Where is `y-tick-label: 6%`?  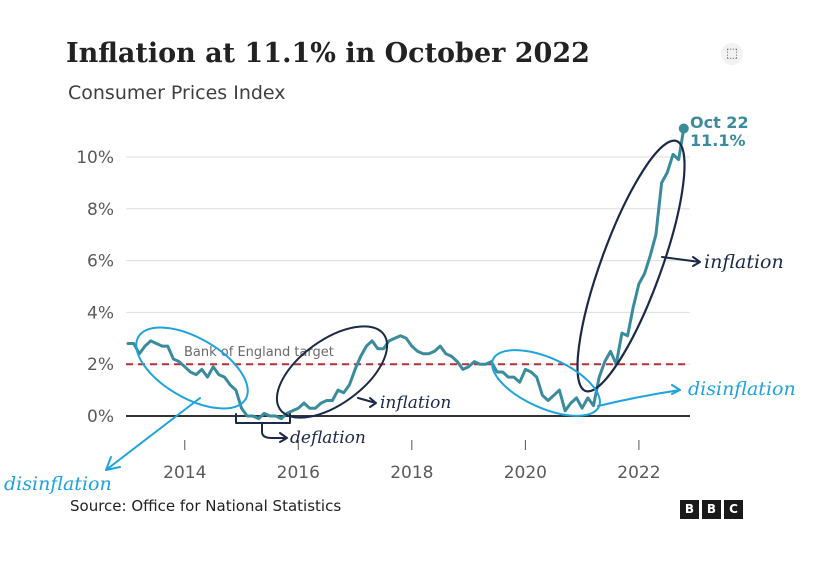 y-tick-label: 6% is located at coordinates (100, 262).